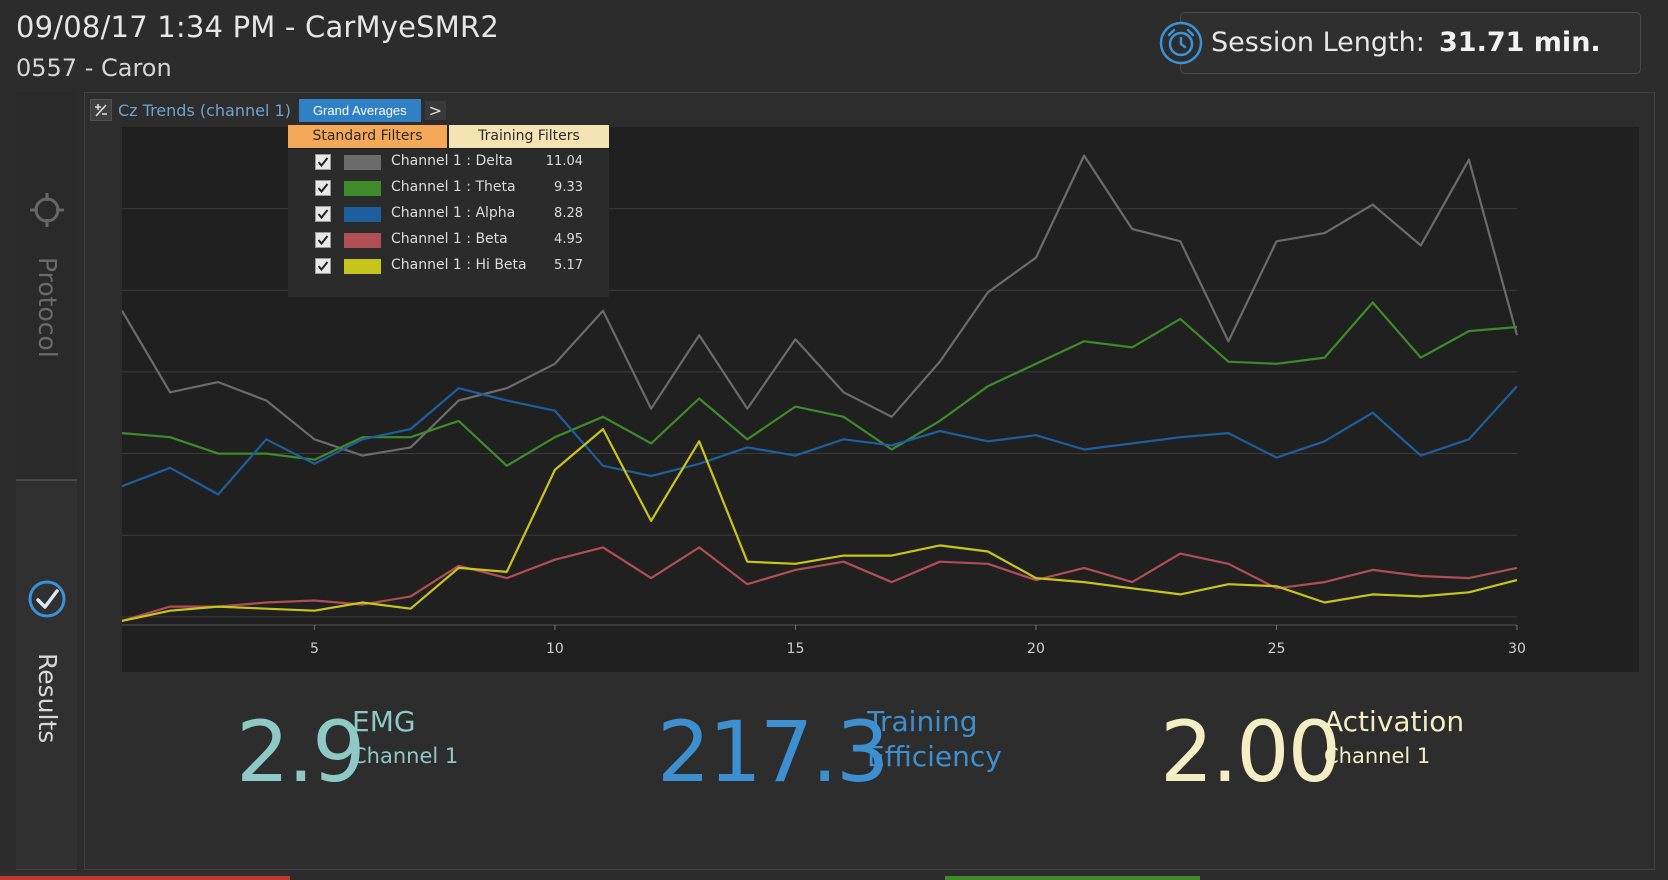  I want to click on target-icon, so click(47, 210).